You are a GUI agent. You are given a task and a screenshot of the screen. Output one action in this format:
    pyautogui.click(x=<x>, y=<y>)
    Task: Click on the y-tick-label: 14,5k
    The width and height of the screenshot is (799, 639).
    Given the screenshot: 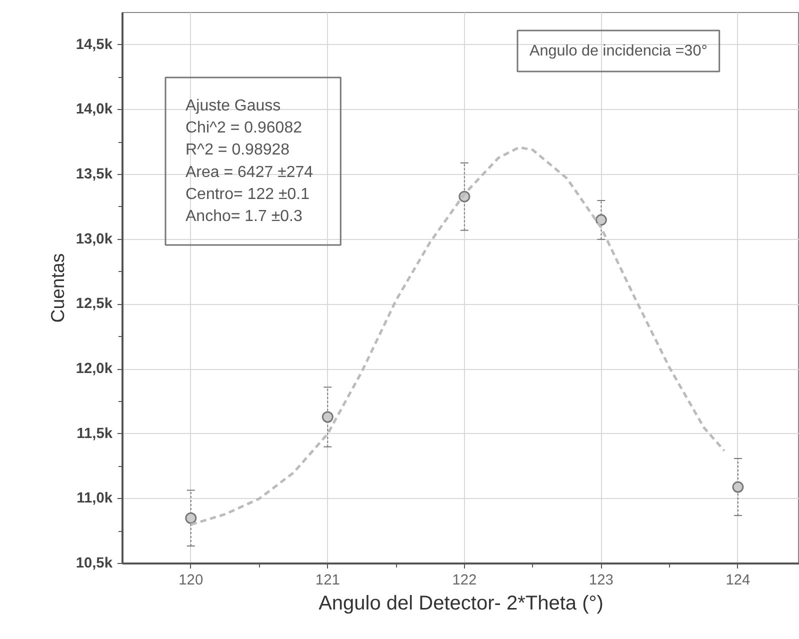 What is the action you would take?
    pyautogui.click(x=95, y=44)
    